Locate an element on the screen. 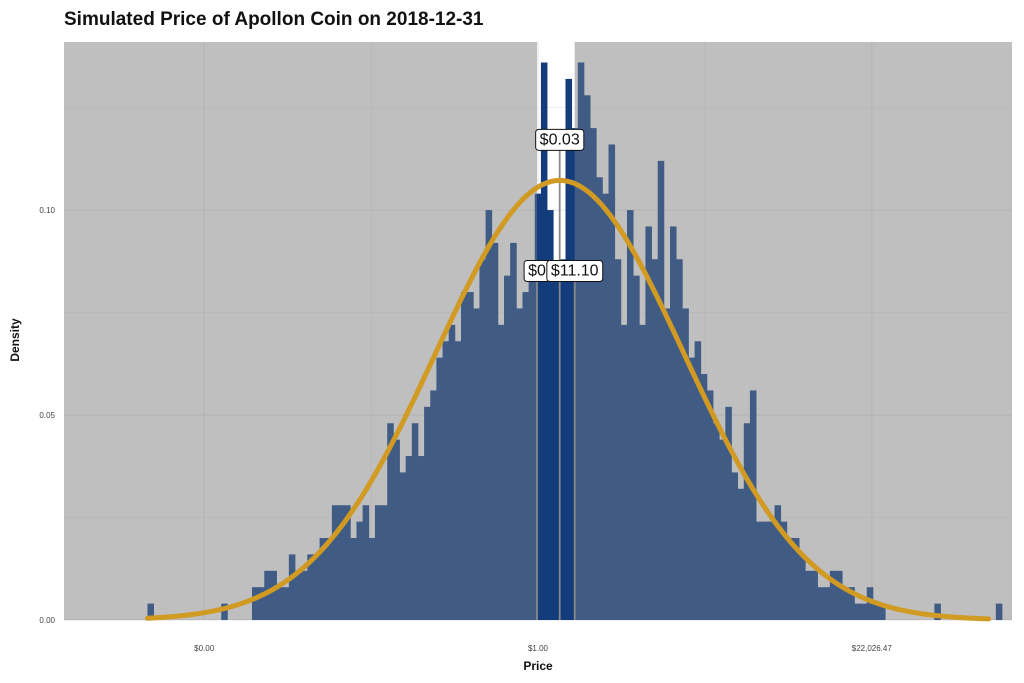 This screenshot has width=1024, height=683. x-tick-label: $22,026.47 is located at coordinates (872, 648).